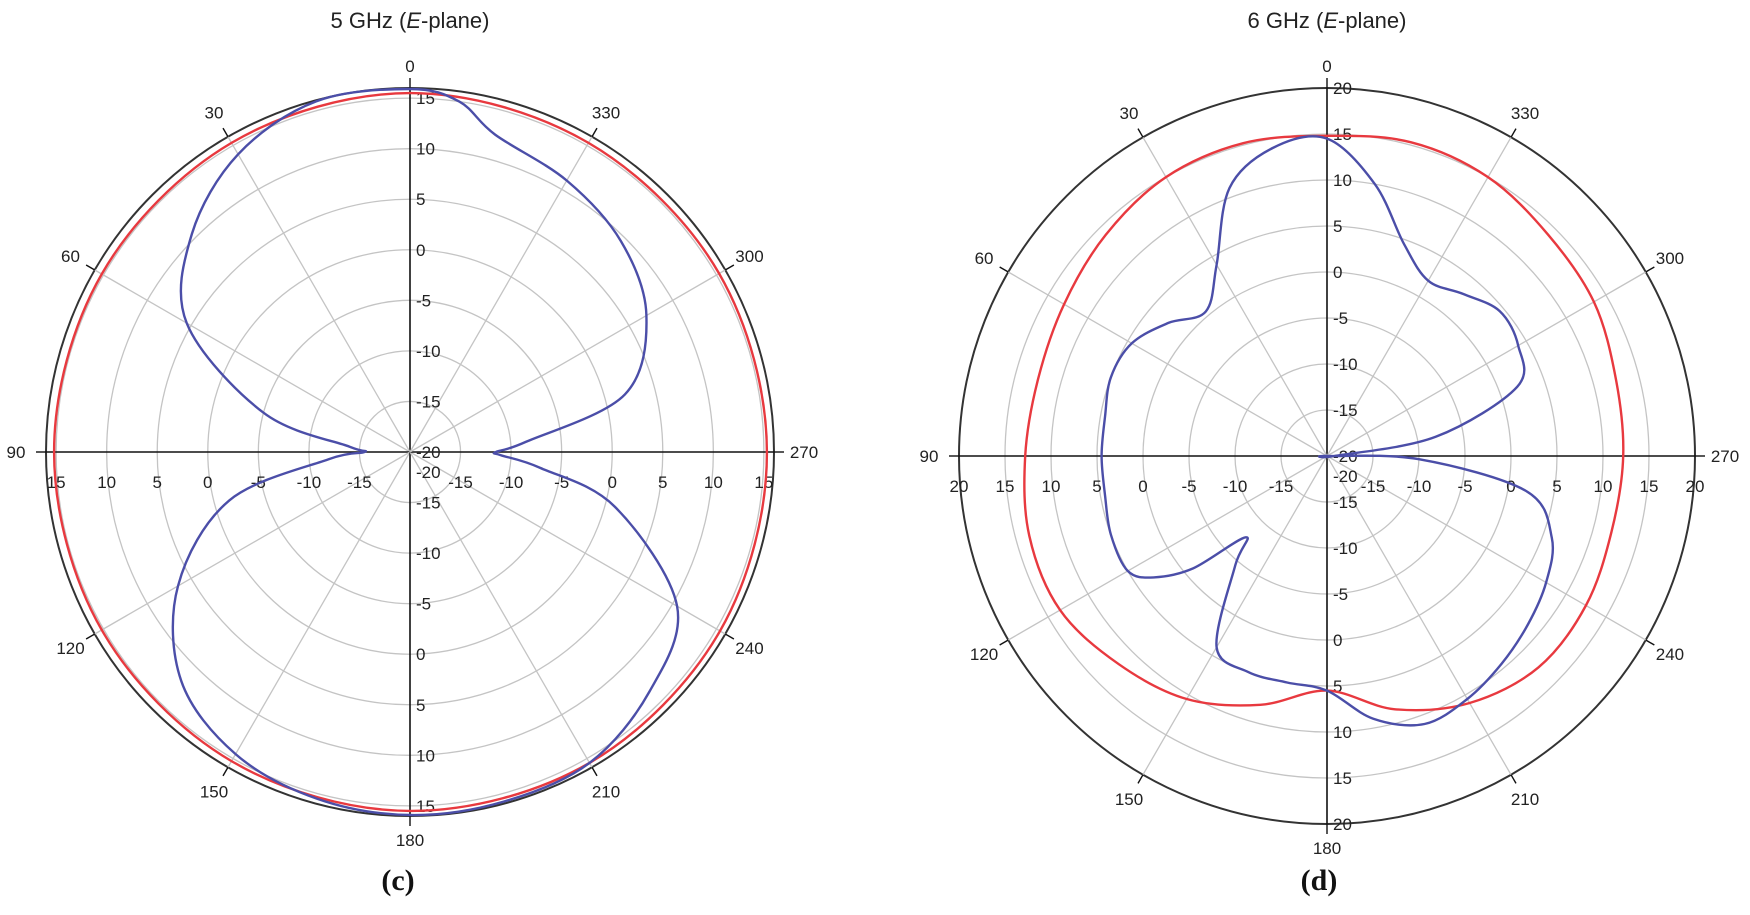  I want to click on panel-label: (d), so click(1319, 880).